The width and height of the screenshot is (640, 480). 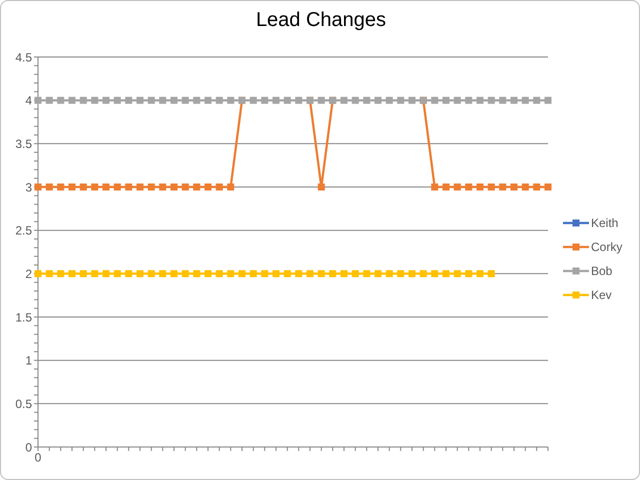 I want to click on y-tick-label: 2.5, so click(x=23, y=231).